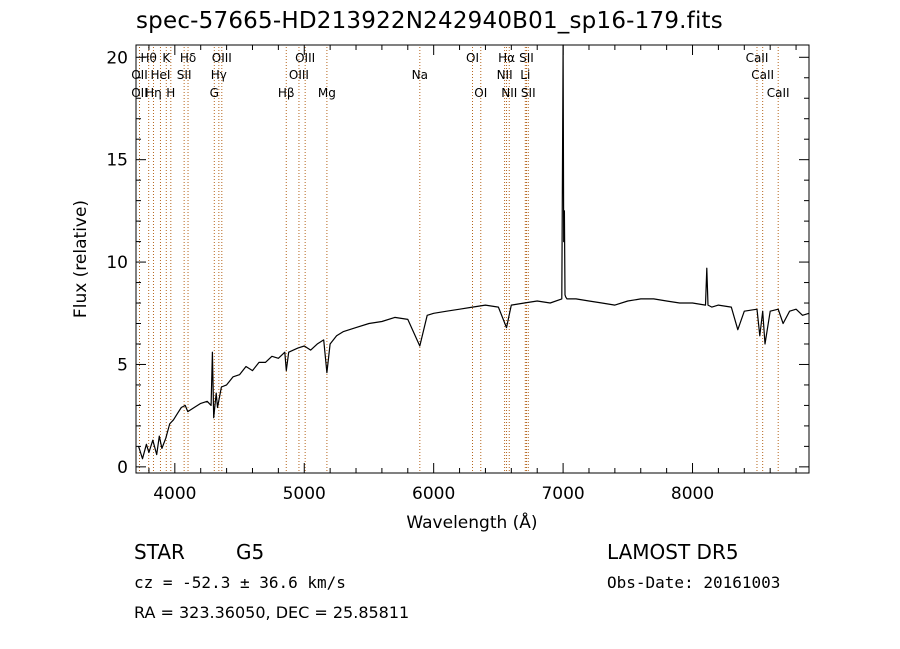 Image resolution: width=900 pixels, height=649 pixels. I want to click on spectral-line-label: Hγ, so click(219, 75).